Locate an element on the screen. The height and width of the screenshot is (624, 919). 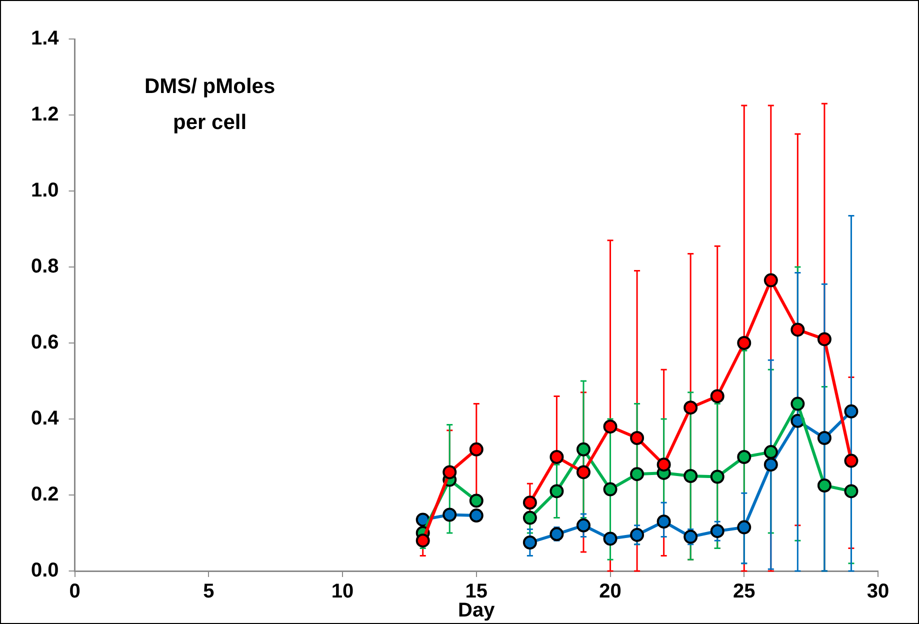
y-tick-label: 0.8 is located at coordinates (44, 267).